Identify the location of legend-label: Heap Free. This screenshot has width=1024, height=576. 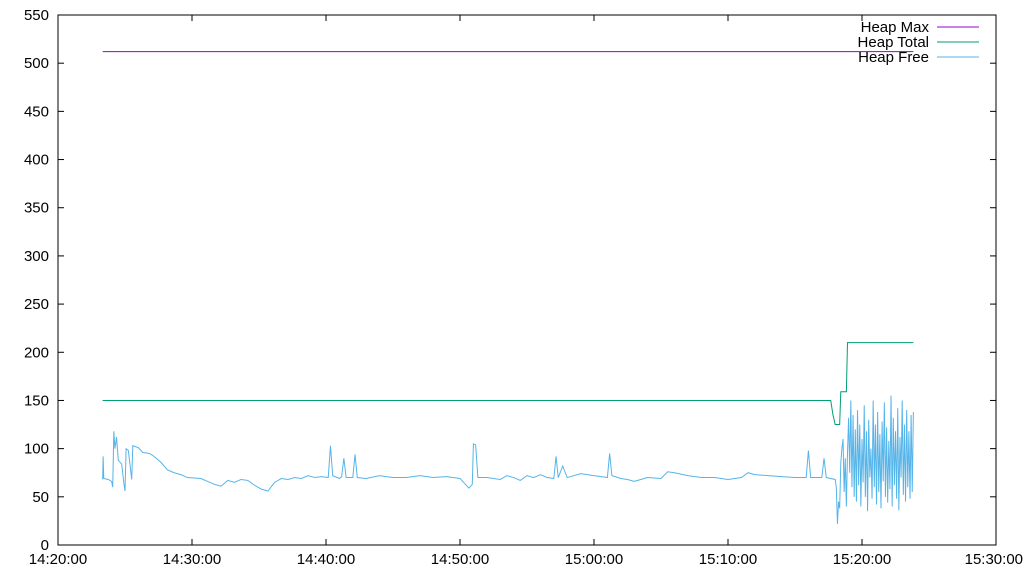
(893, 57).